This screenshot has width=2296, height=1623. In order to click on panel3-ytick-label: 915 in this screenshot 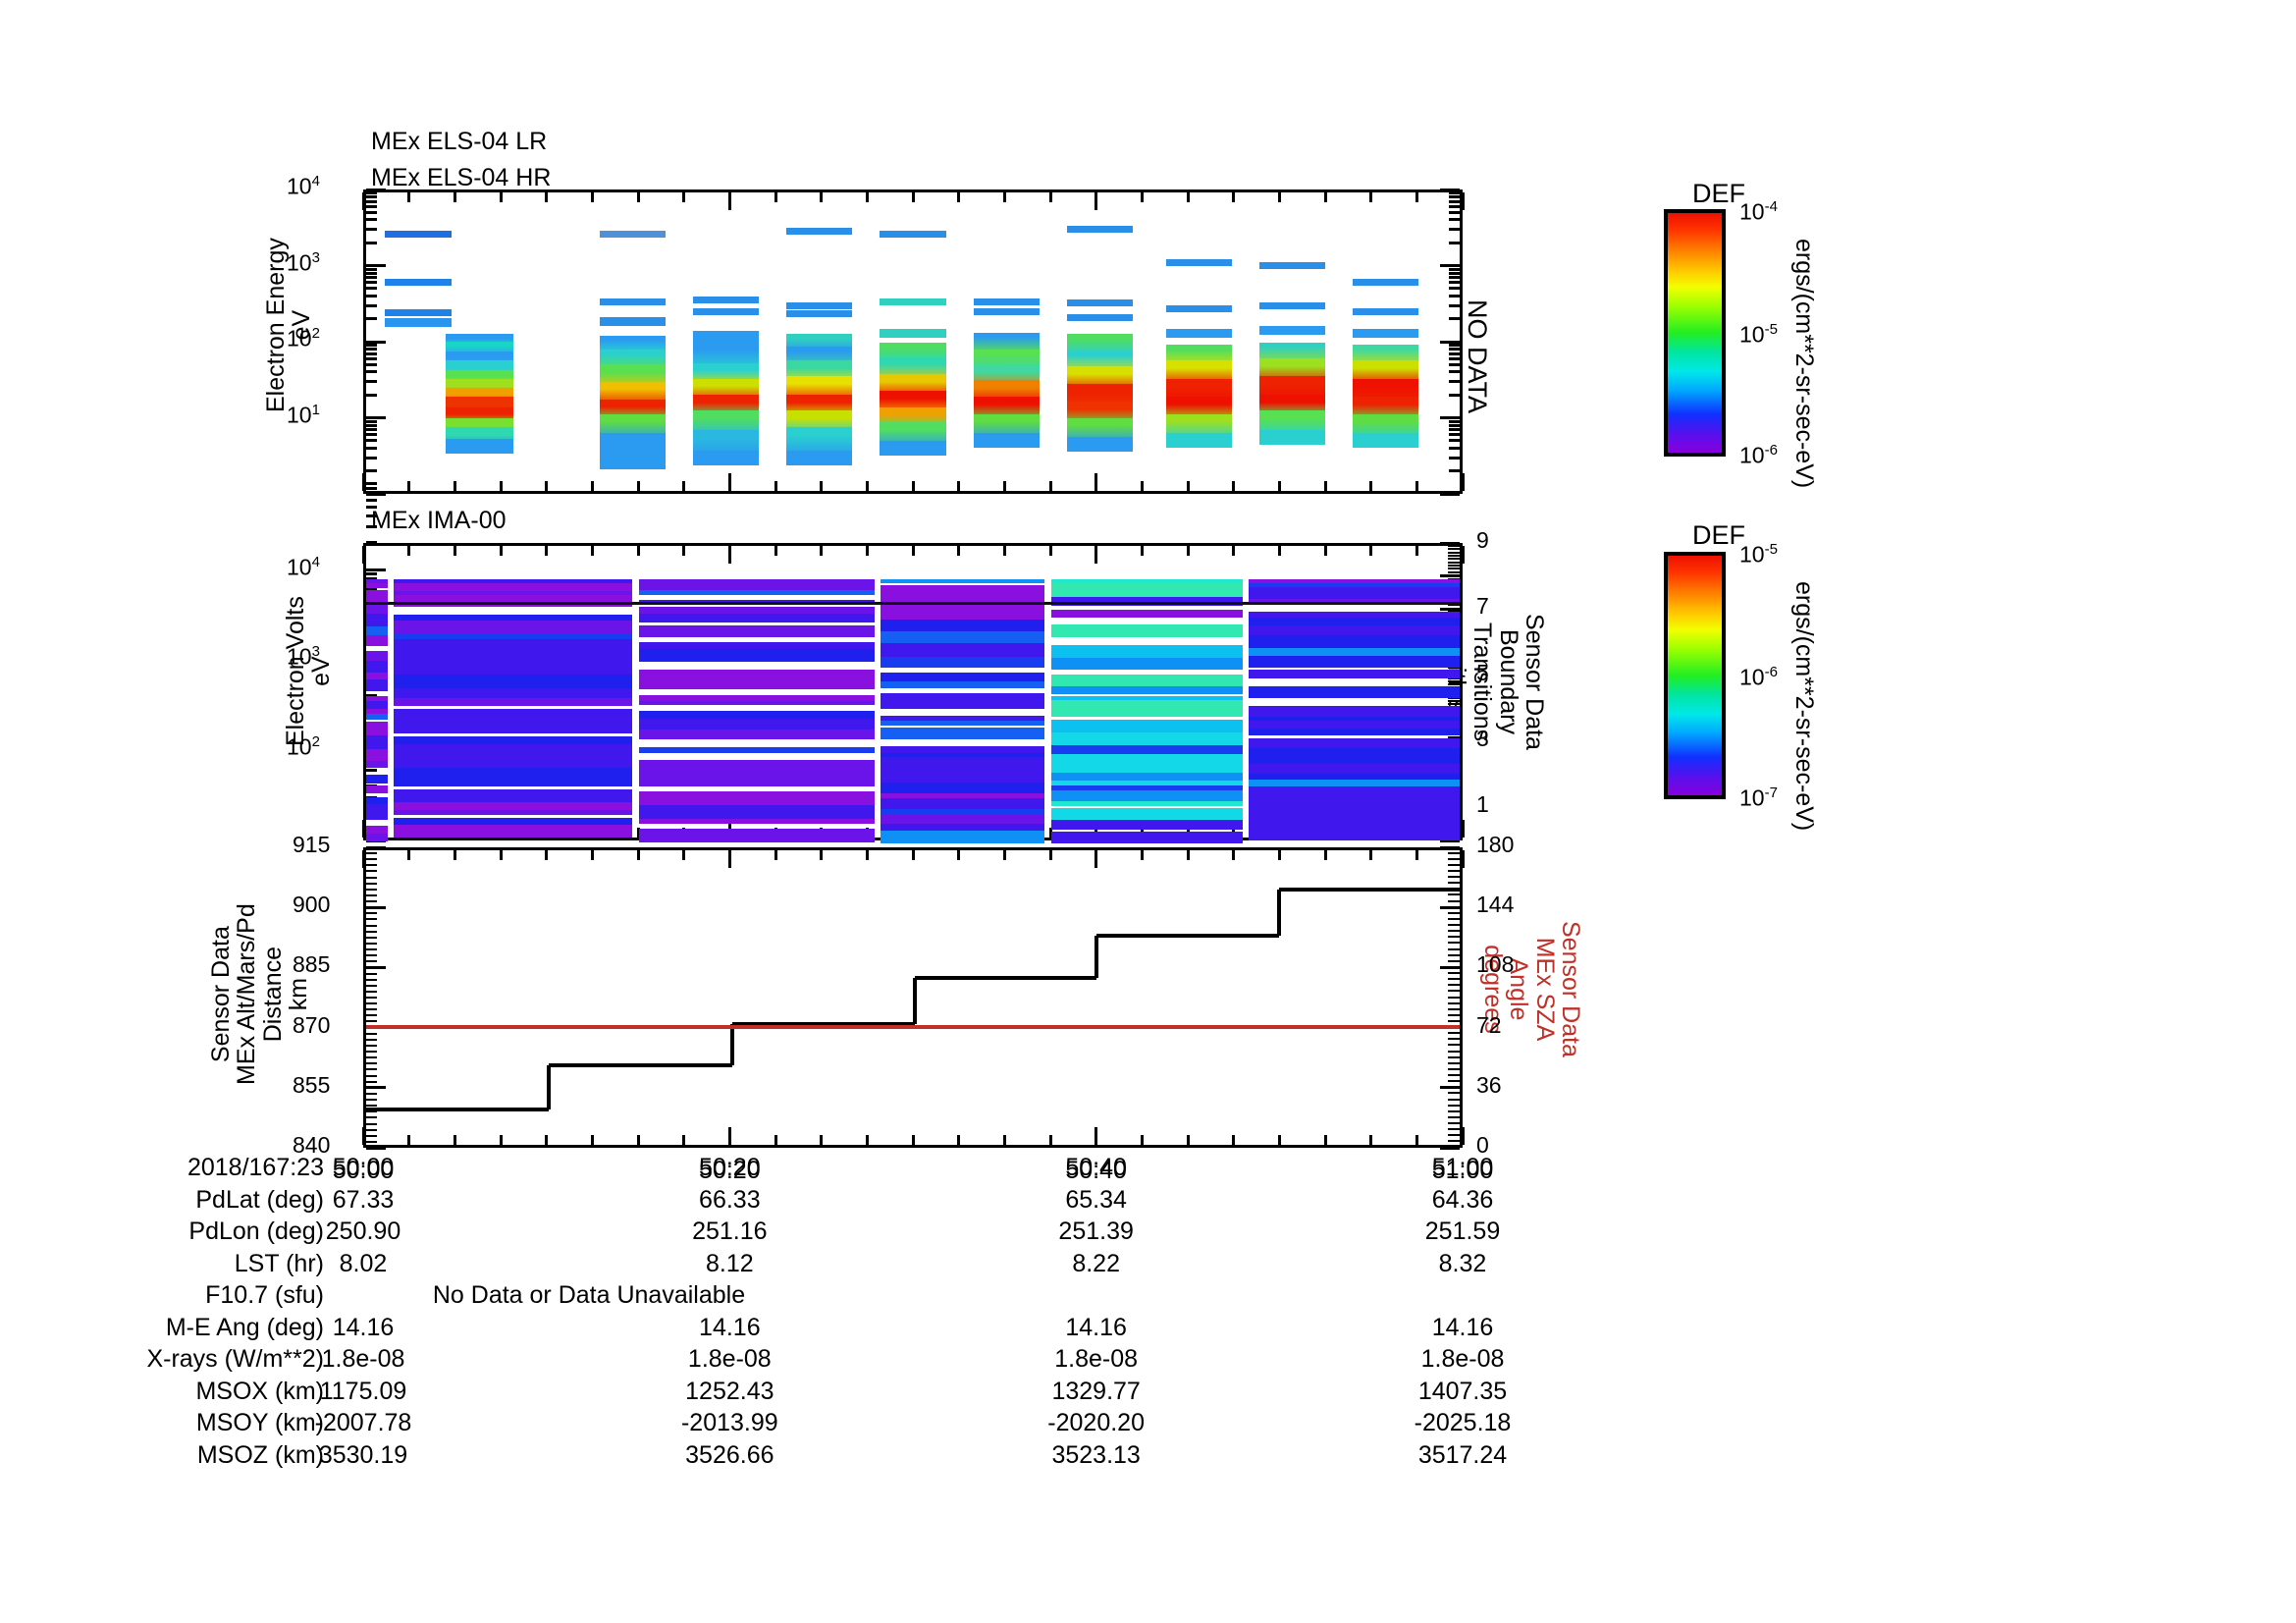, I will do `click(312, 844)`.